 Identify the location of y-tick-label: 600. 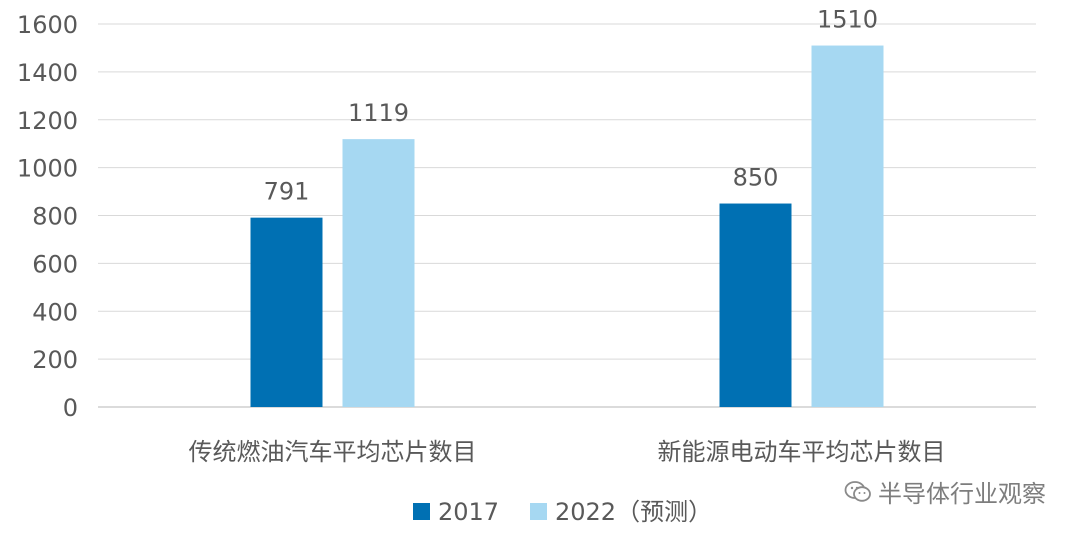
(55, 264).